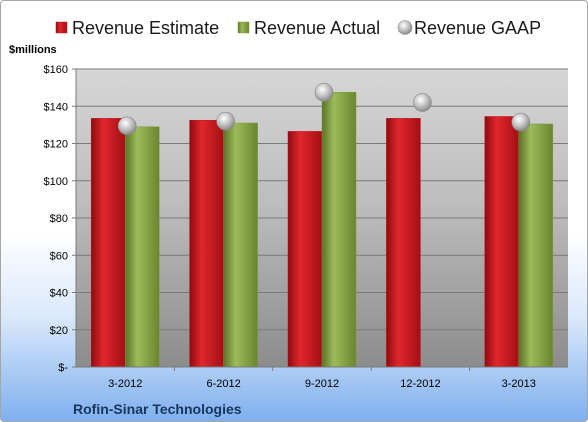 This screenshot has height=422, width=588. I want to click on legend-label: Revenue Estimate, so click(145, 28).